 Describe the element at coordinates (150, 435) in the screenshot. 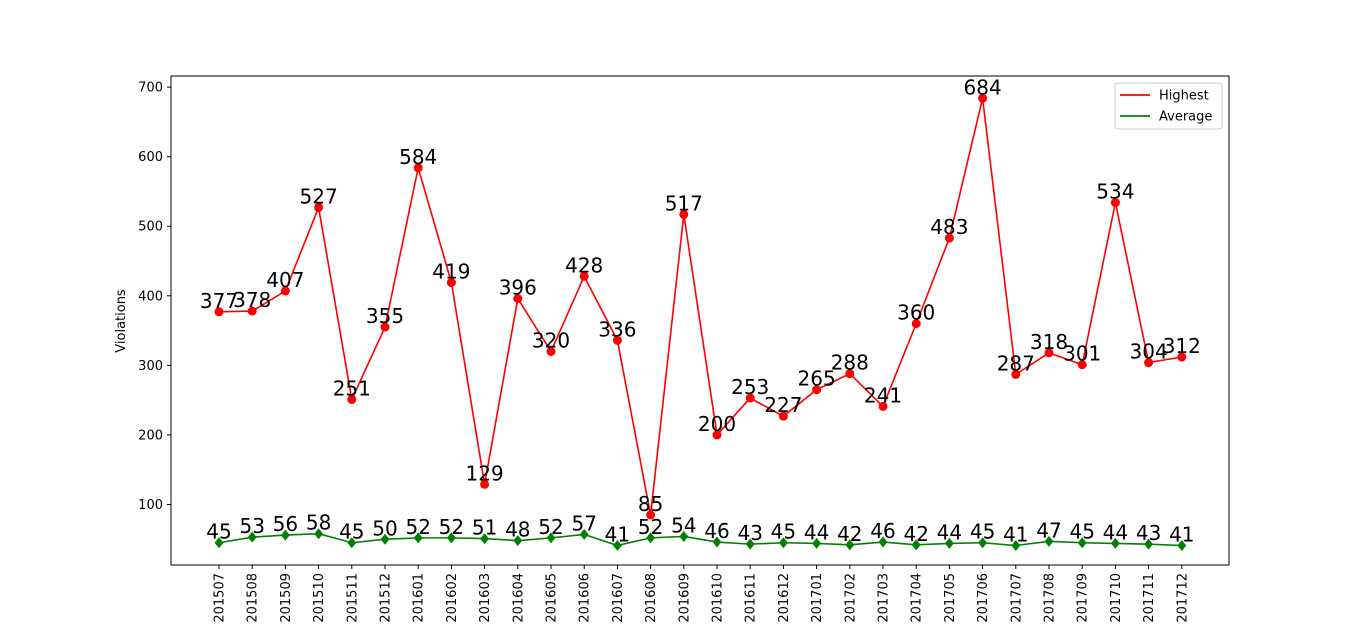

I see `y-tick-label: 200` at that location.